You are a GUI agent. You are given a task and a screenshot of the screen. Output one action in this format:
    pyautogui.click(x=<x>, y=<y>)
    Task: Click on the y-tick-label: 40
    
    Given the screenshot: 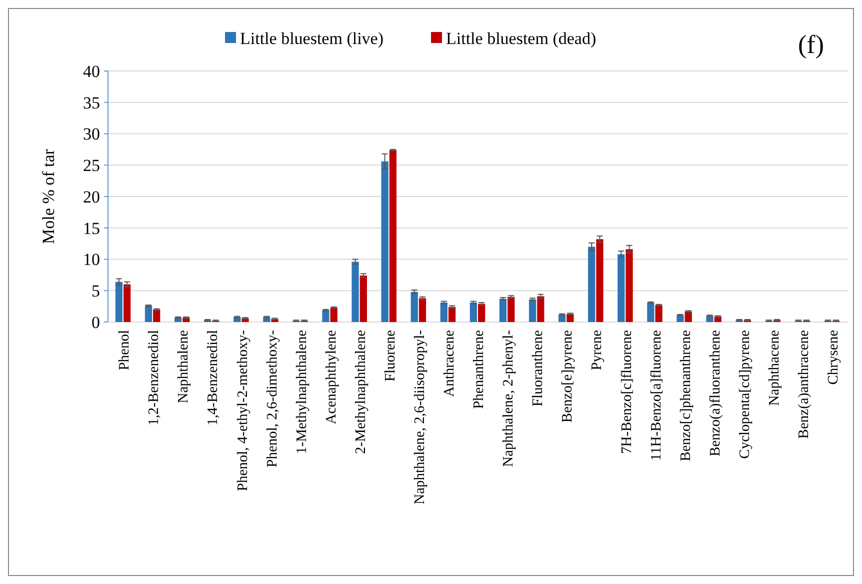 What is the action you would take?
    pyautogui.click(x=91, y=71)
    